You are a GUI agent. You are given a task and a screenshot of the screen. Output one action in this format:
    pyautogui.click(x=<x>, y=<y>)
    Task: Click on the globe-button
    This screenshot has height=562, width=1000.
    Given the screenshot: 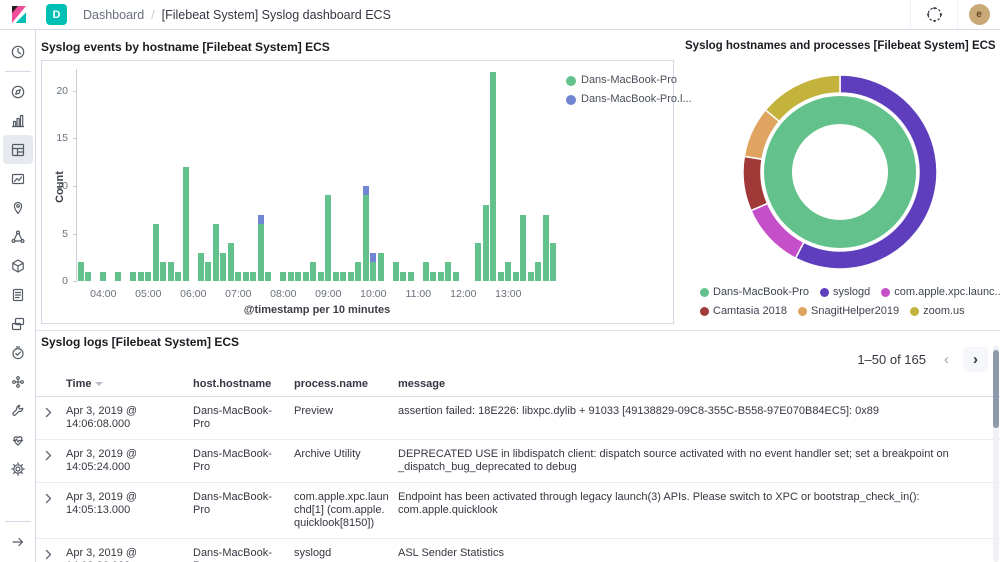 What is the action you would take?
    pyautogui.click(x=934, y=14)
    